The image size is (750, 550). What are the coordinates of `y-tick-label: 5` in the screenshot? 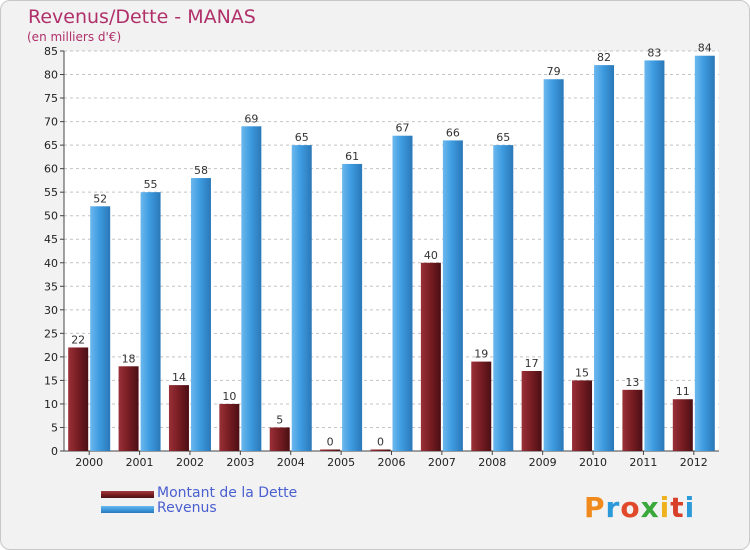 It's located at (54, 427).